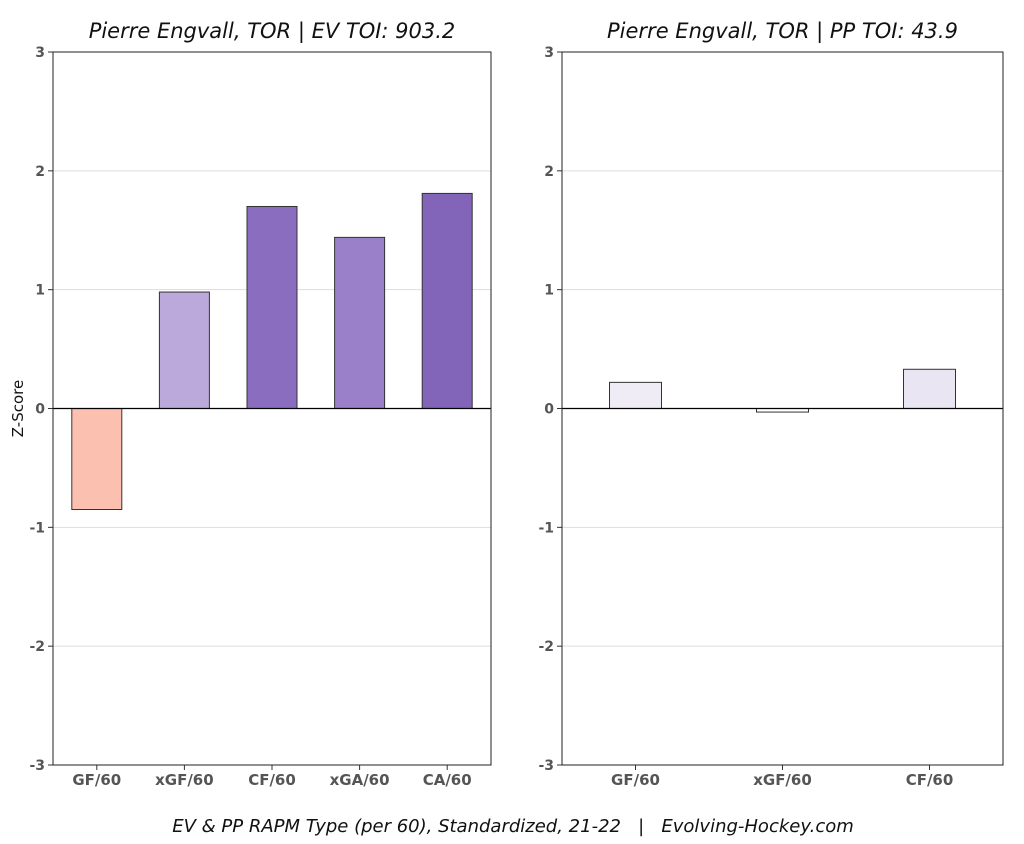 The width and height of the screenshot is (1024, 844). I want to click on x-category-label: CA/60, so click(447, 780).